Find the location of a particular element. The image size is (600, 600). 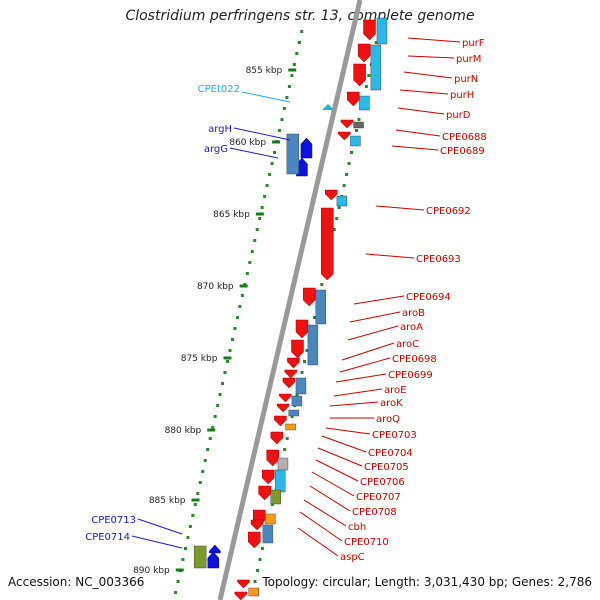

forward-gene-label: argG is located at coordinates (216, 149).